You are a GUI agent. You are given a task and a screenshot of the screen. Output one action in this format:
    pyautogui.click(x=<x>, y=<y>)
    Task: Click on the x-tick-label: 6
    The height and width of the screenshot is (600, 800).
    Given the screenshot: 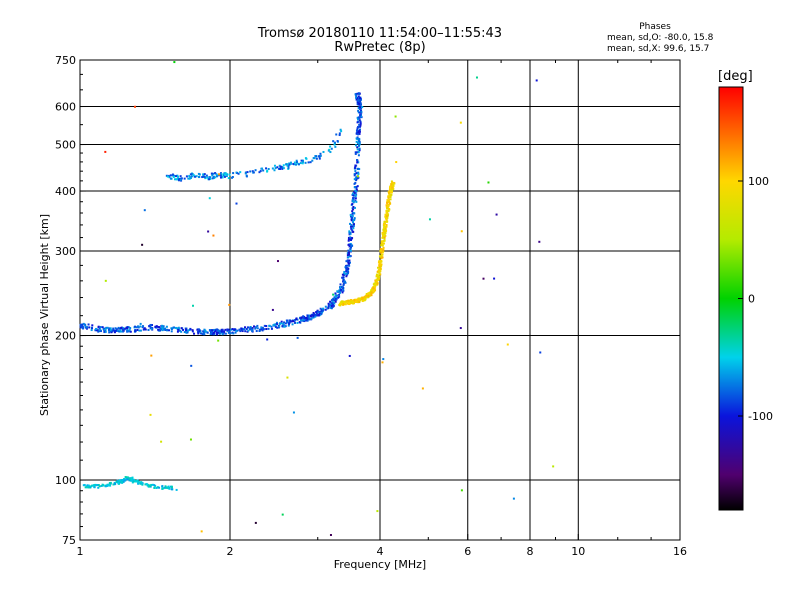 What is the action you would take?
    pyautogui.click(x=467, y=551)
    